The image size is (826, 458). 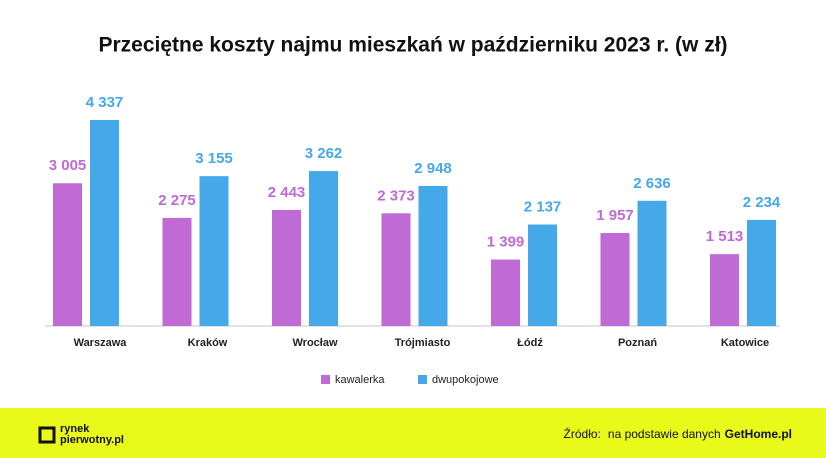 What do you see at coordinates (314, 343) in the screenshot?
I see `x-tick-label: Wrocław` at bounding box center [314, 343].